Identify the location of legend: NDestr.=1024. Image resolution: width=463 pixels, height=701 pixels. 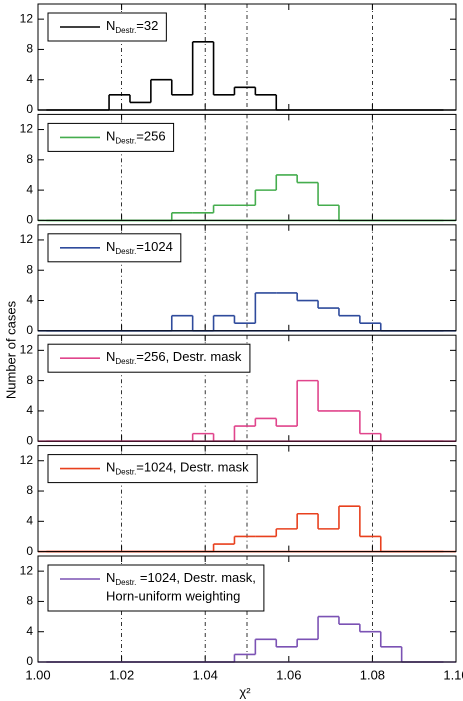
(114, 248).